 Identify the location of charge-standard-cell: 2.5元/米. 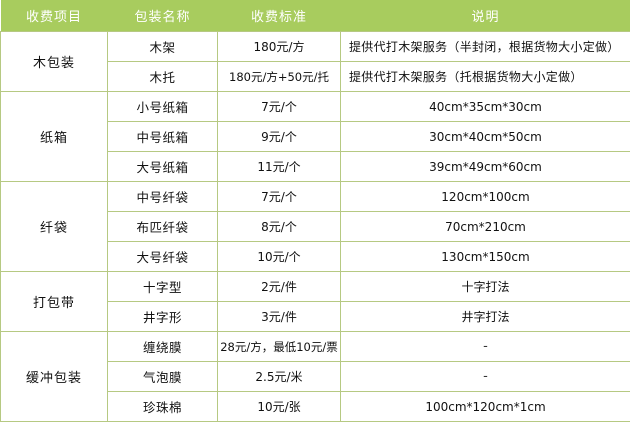
(279, 377).